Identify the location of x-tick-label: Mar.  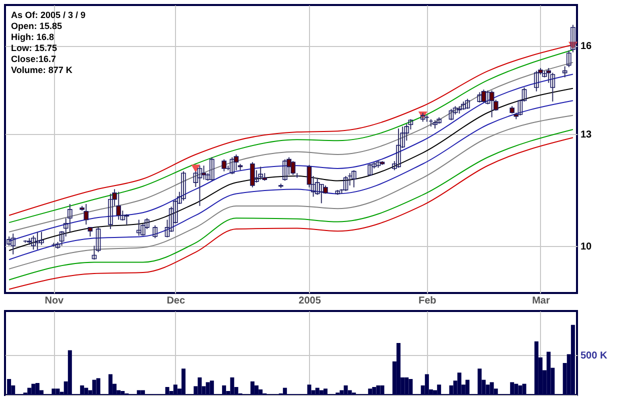
(541, 301).